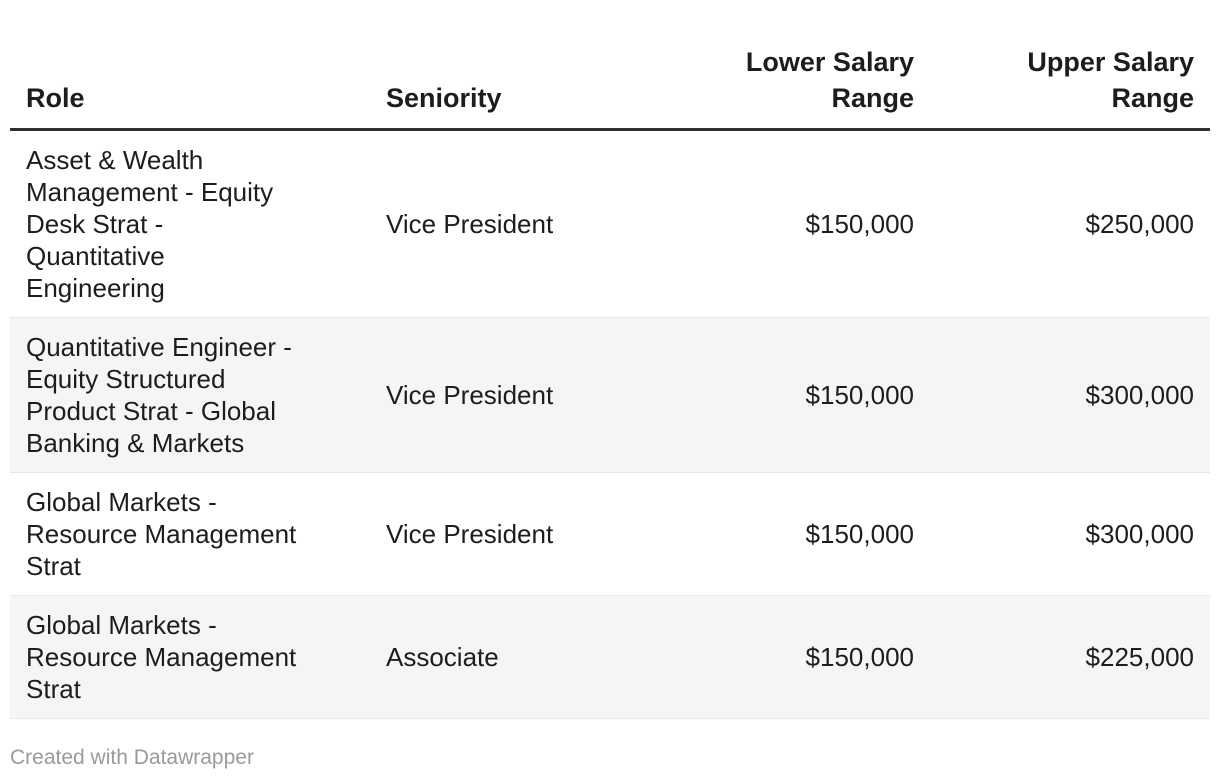  I want to click on column-header-upper-salary-line2: Range, so click(1152, 98).